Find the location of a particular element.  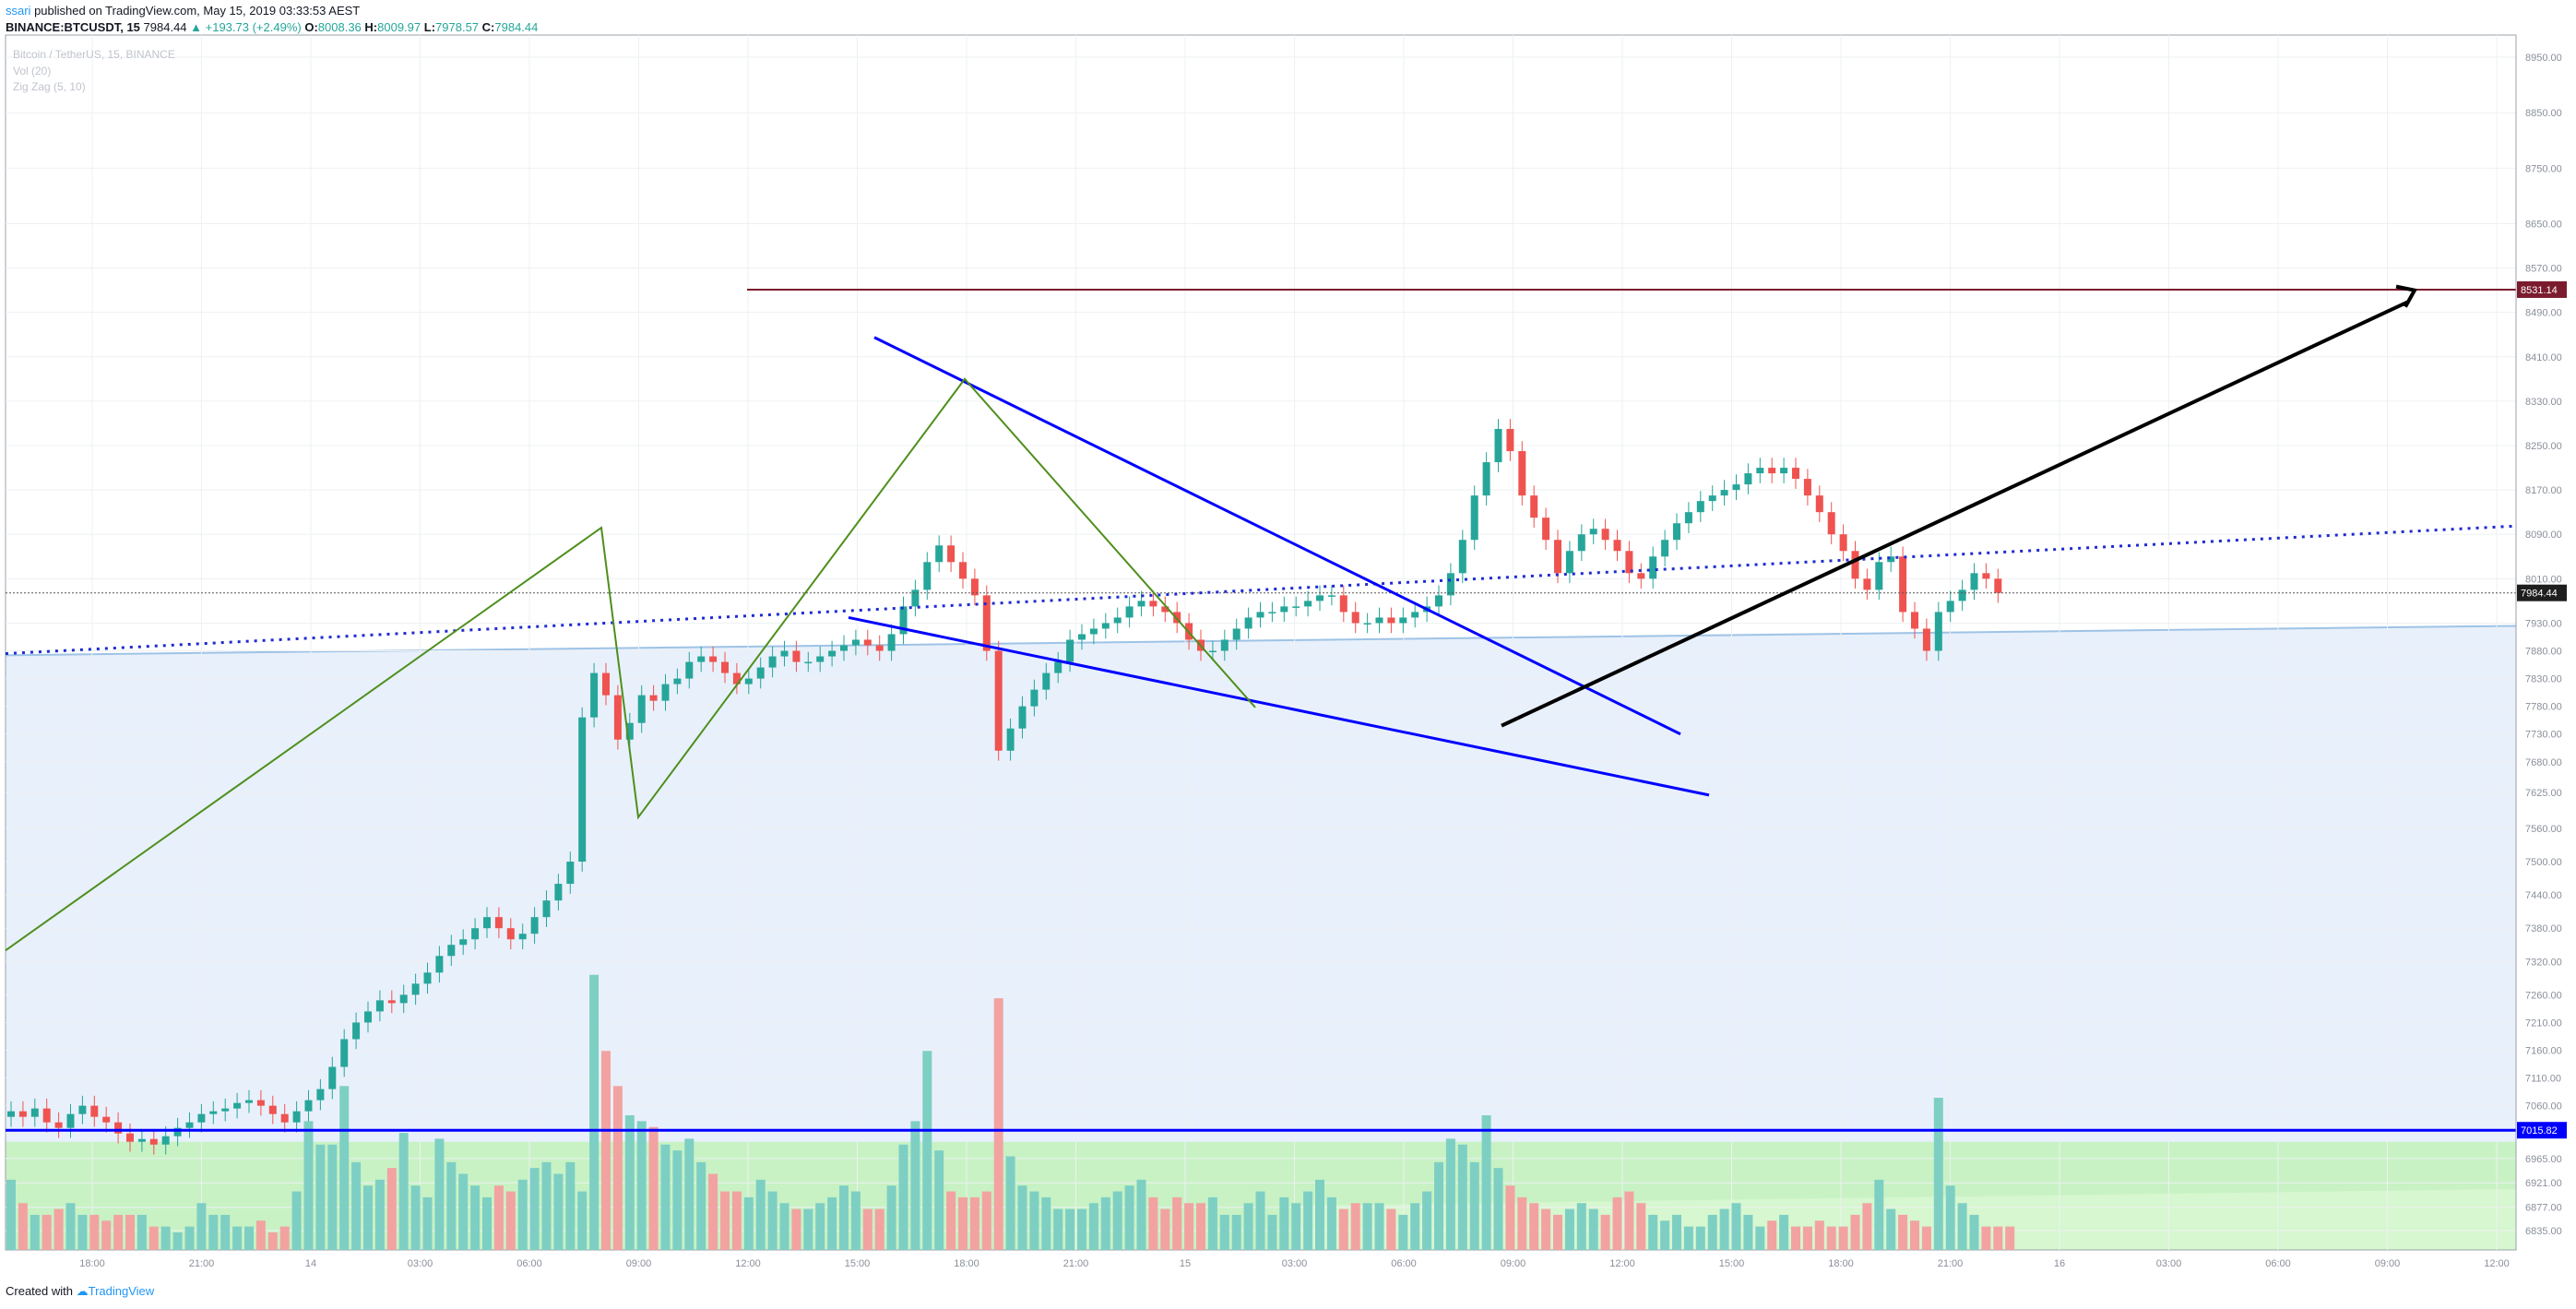

legend-volume: Vol (20) is located at coordinates (32, 71).